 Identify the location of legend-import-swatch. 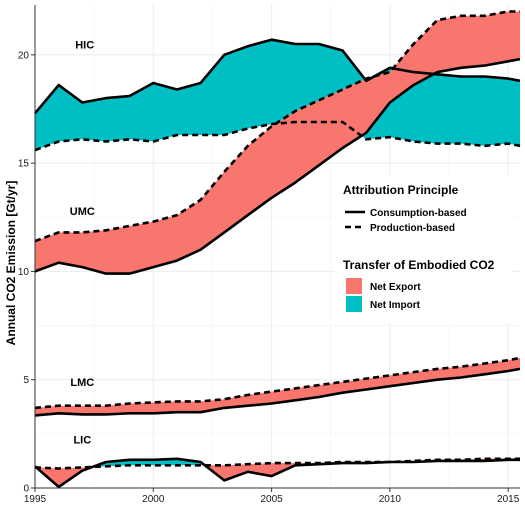
(354, 304).